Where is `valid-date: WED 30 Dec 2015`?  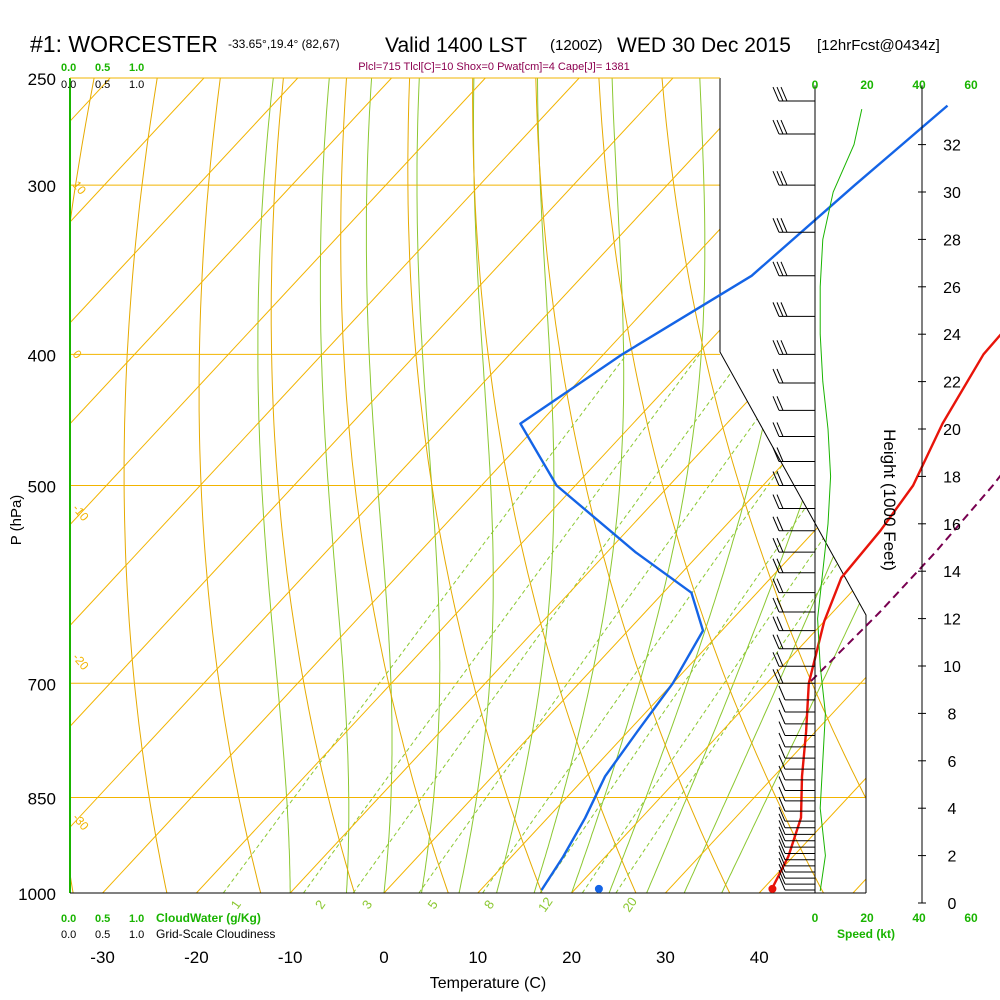 valid-date: WED 30 Dec 2015 is located at coordinates (704, 45).